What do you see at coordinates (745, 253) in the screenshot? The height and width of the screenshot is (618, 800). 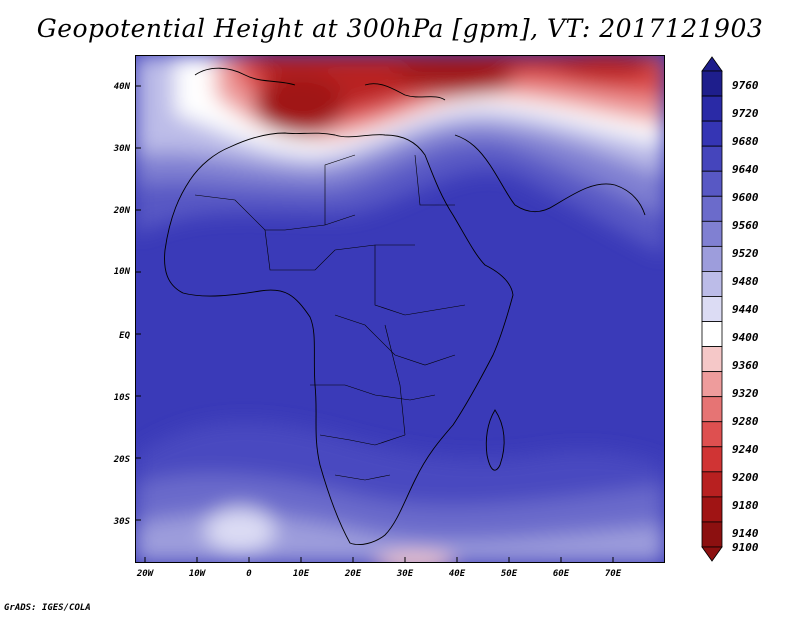 I see `colorbar-label: 9520` at bounding box center [745, 253].